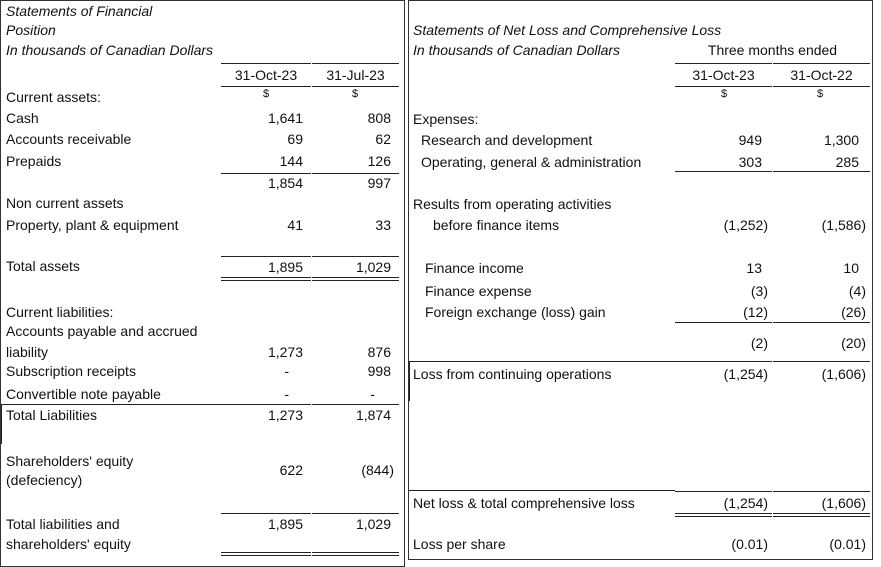  What do you see at coordinates (285, 118) in the screenshot?
I see `row-value-col1: 1,641` at bounding box center [285, 118].